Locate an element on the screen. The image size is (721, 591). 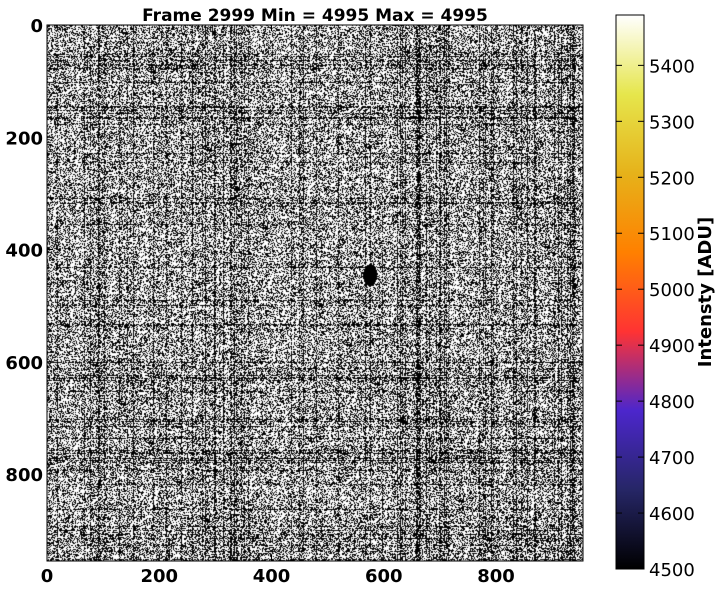
colorbar is located at coordinates (630, 292).